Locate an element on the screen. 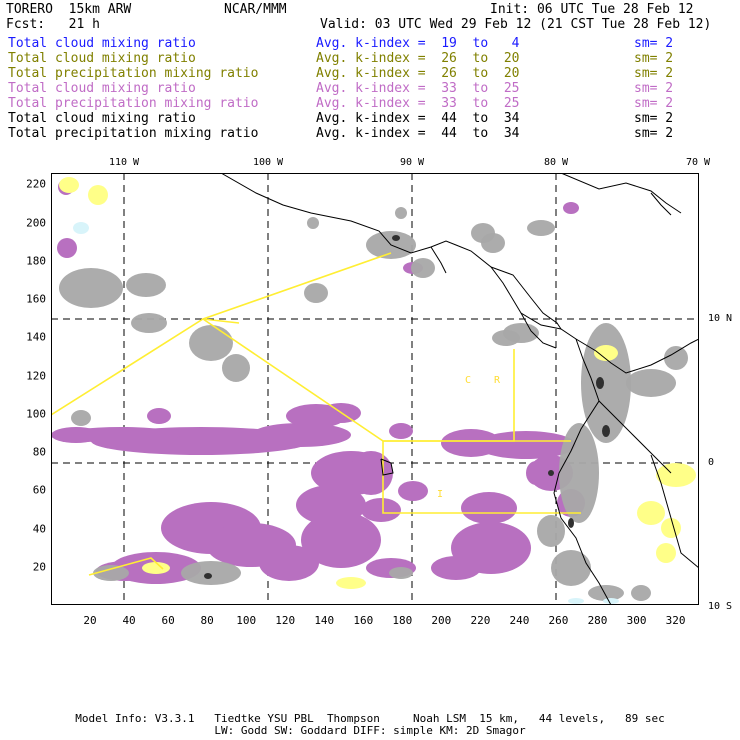 This screenshot has height=740, width=740. x-tick-label: 120 is located at coordinates (285, 620).